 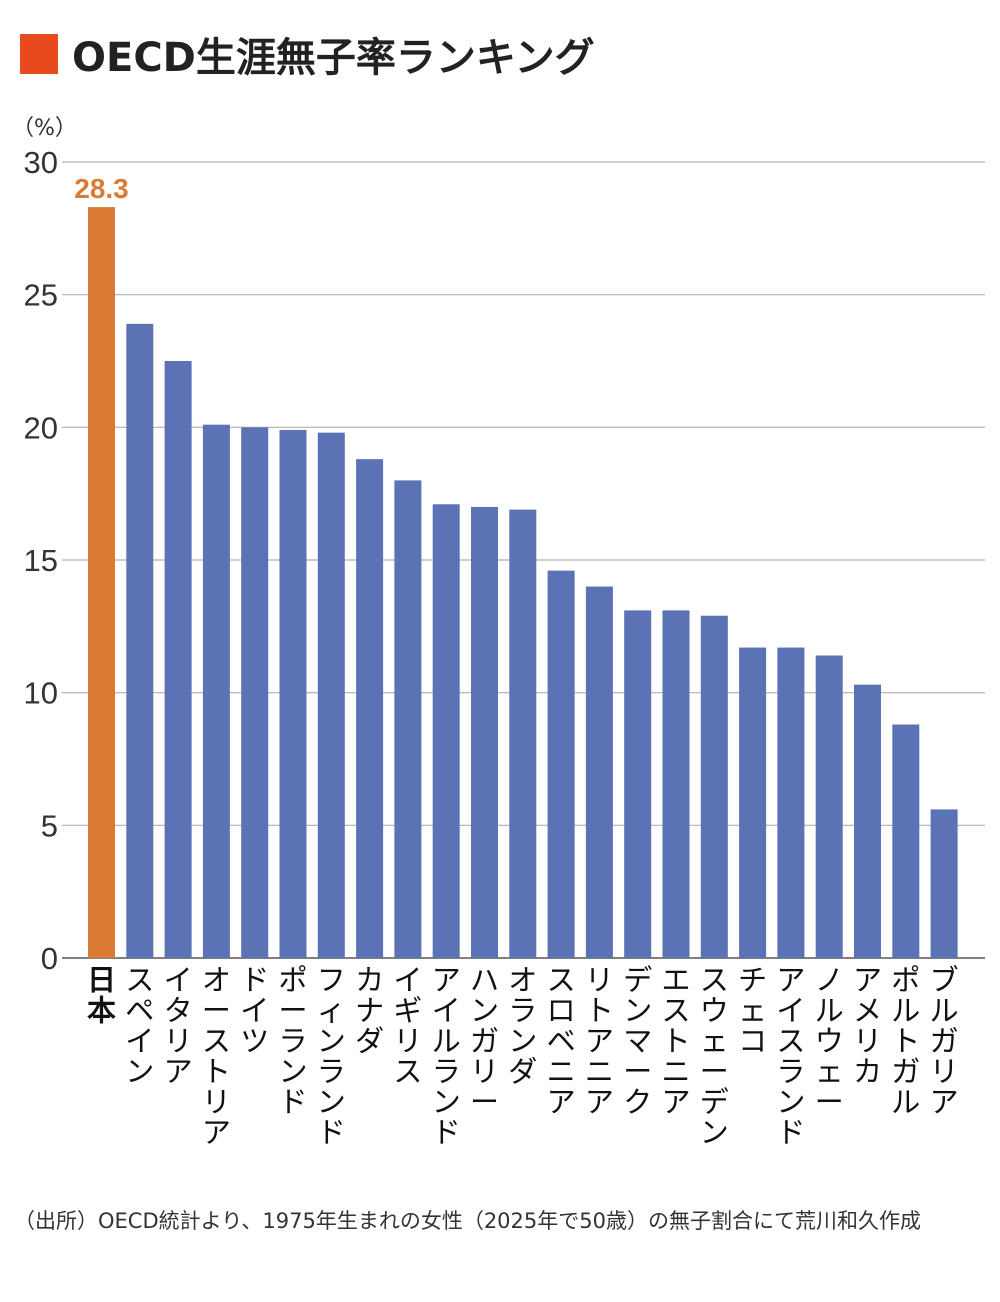 What do you see at coordinates (714, 1056) in the screenshot?
I see `x-category-label: スウェーデン` at bounding box center [714, 1056].